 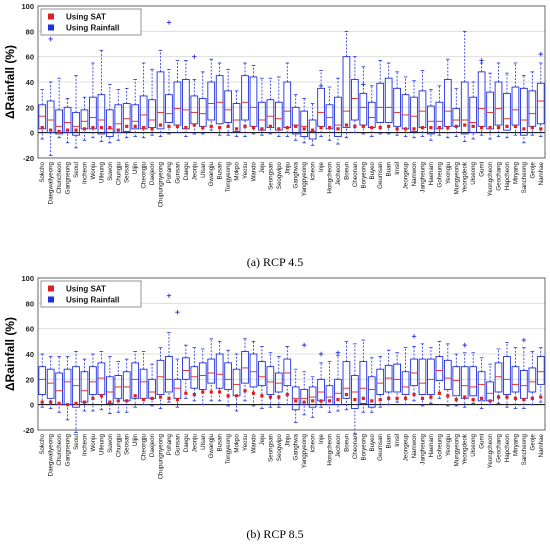 What do you see at coordinates (270, 175) in the screenshot?
I see `x-tick-label: Seongsan` at bounding box center [270, 175].